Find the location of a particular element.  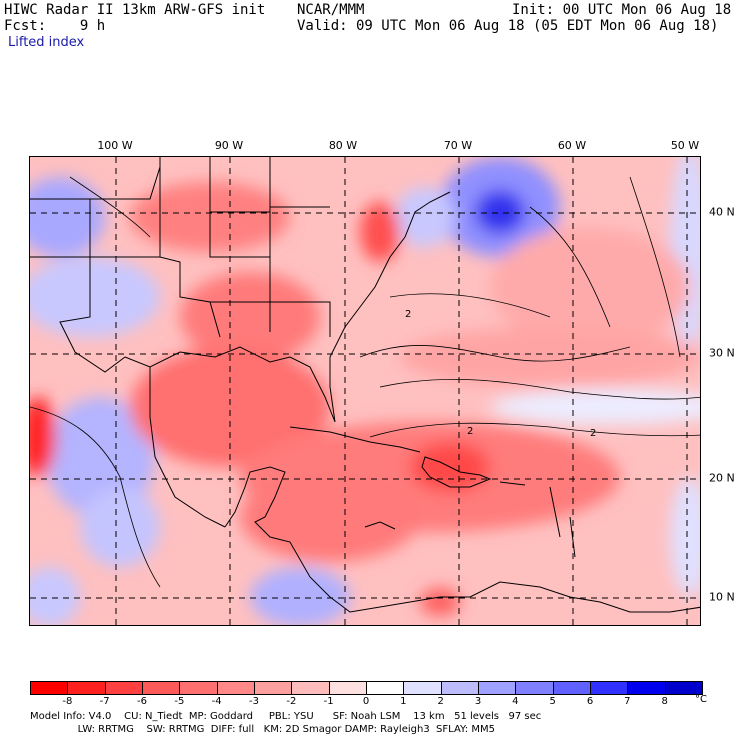

colorbar-label: 3 is located at coordinates (478, 701).